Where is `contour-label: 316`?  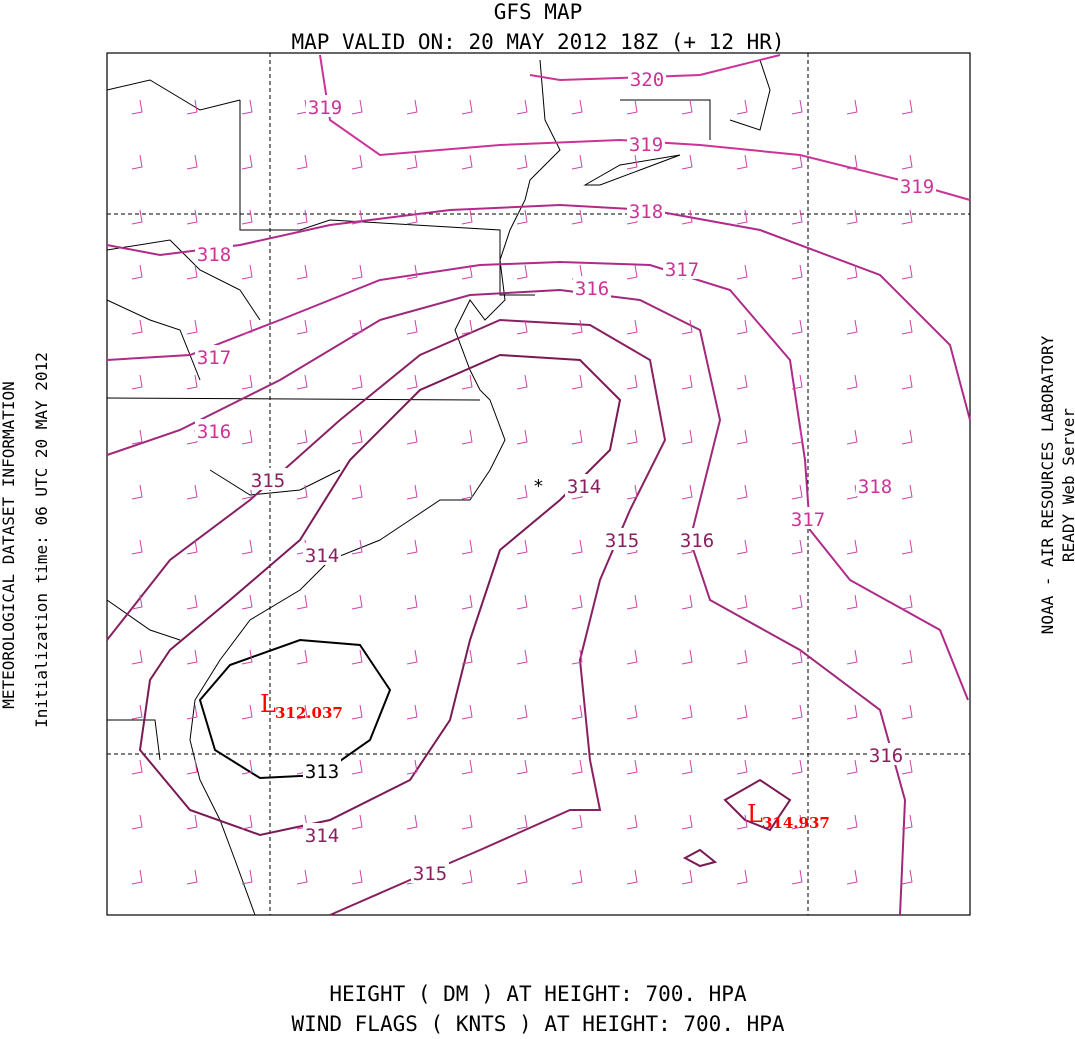
contour-label: 316 is located at coordinates (214, 432).